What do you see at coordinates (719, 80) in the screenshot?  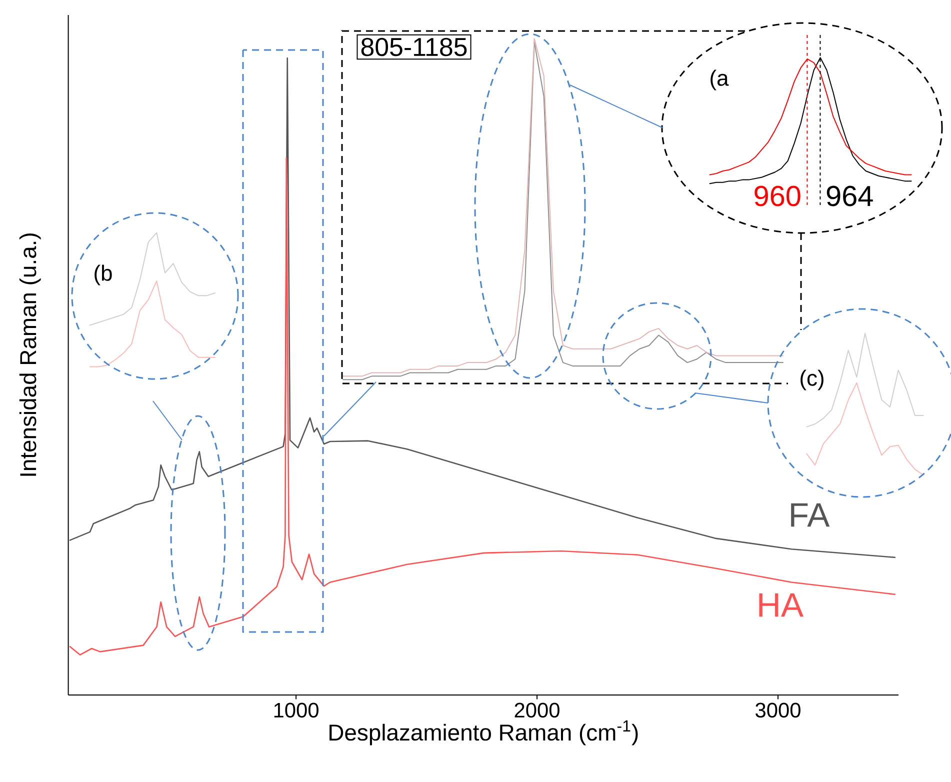 I see `annotation: (a` at bounding box center [719, 80].